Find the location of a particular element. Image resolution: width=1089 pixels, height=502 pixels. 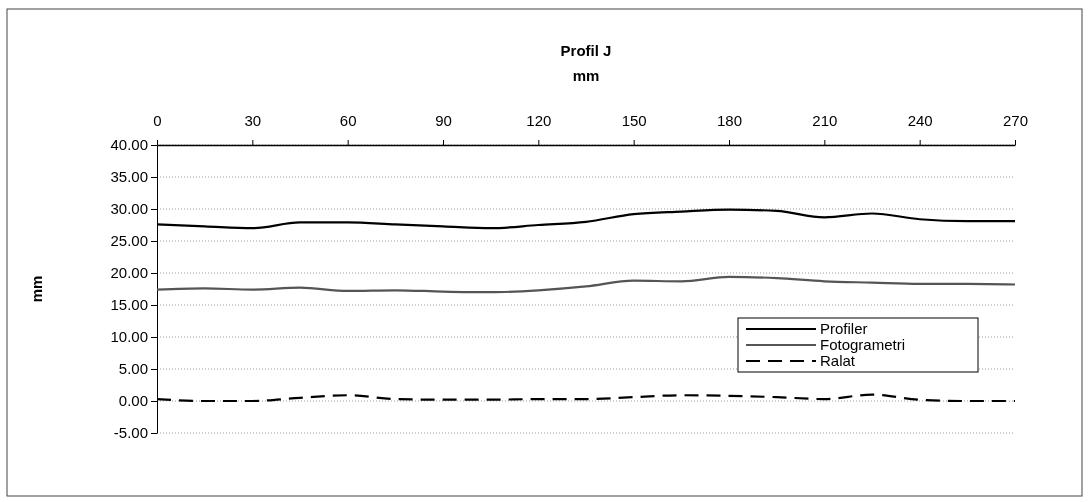

x-tick-label: 270 is located at coordinates (1015, 120).